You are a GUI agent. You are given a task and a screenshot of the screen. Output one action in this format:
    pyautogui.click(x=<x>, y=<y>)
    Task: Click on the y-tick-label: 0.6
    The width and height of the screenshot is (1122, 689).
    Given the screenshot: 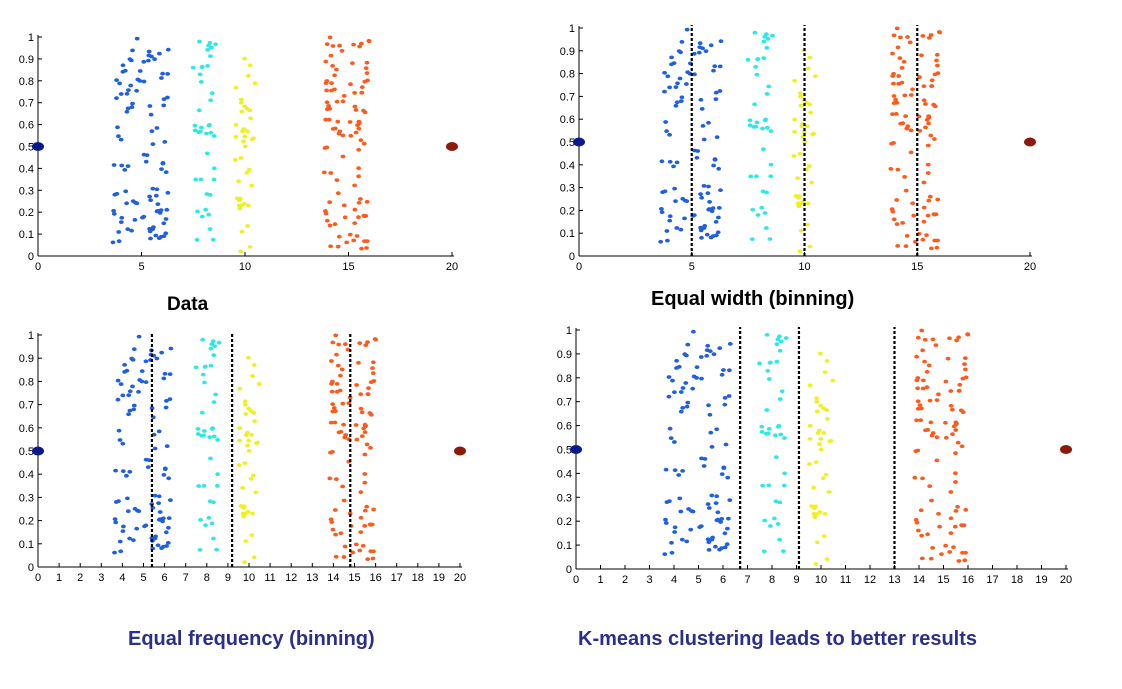 What is the action you would take?
    pyautogui.click(x=564, y=427)
    